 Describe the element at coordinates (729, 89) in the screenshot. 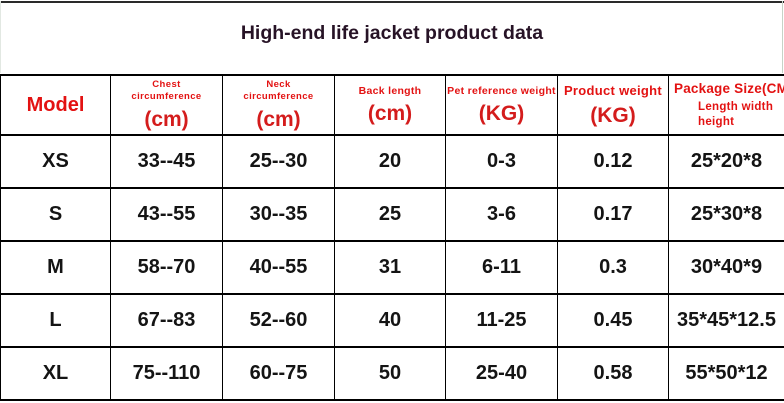

I see `col-header-package-size-label: Package Size(CM)` at that location.